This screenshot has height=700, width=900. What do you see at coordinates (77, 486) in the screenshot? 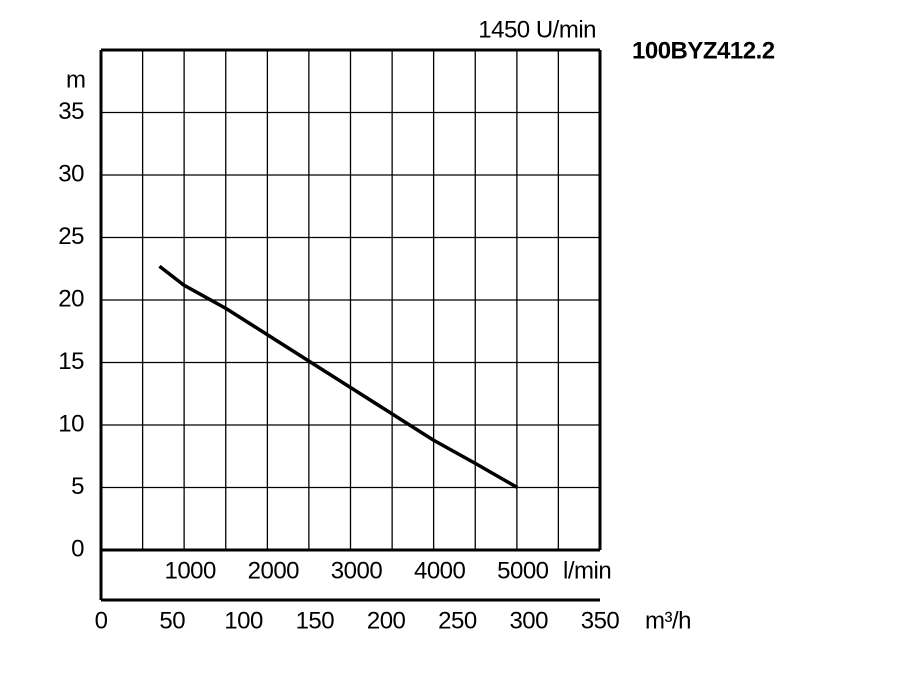
I see `y-tick-label: 5` at bounding box center [77, 486].